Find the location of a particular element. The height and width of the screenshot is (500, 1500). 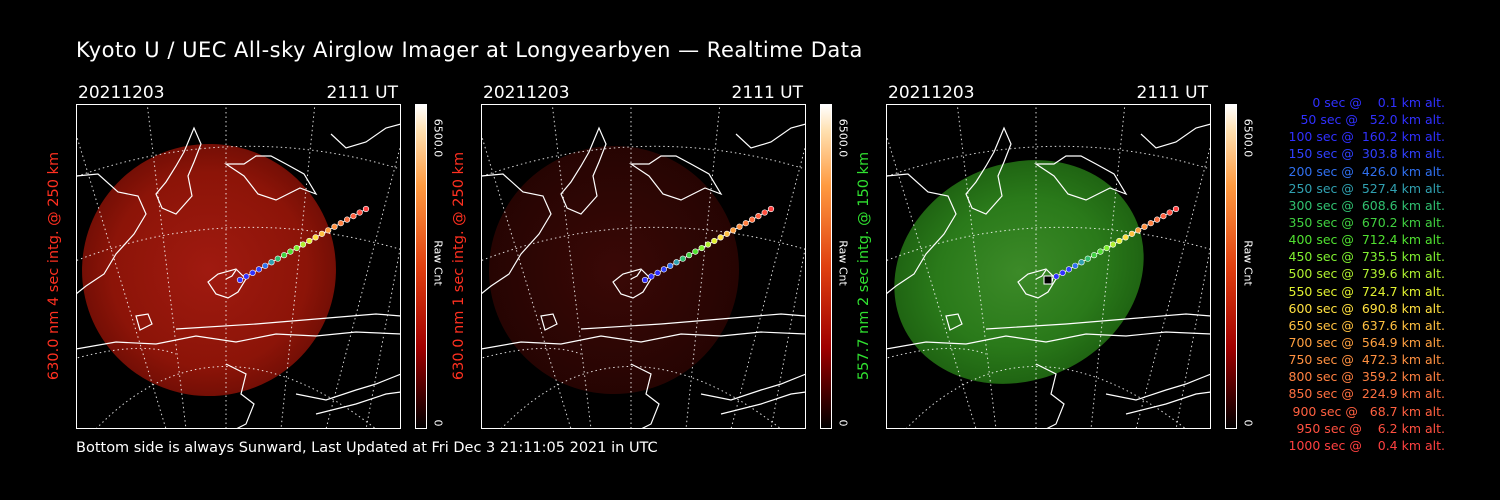

legend-row: 550 sec @ 724.7 km alt. is located at coordinates (1365, 291).